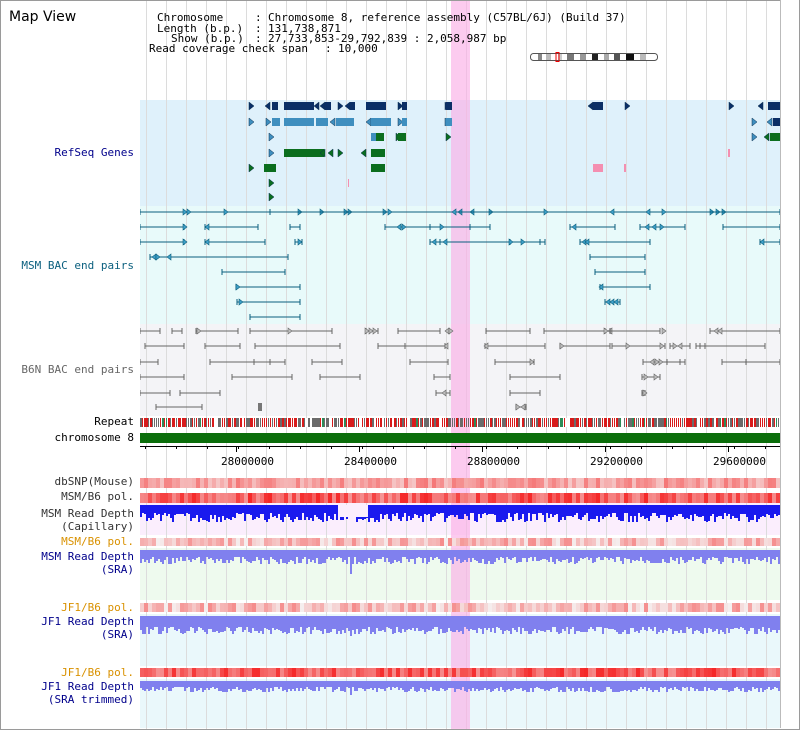  I want to click on chromosome-bar, so click(460, 438).